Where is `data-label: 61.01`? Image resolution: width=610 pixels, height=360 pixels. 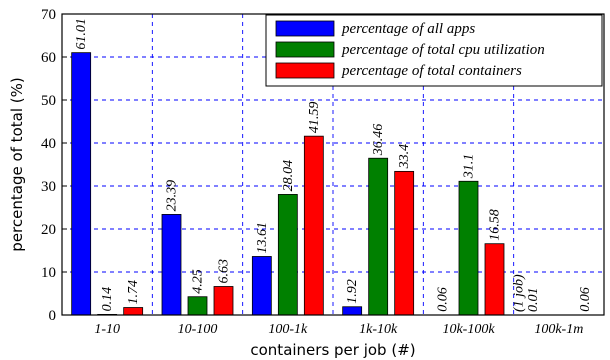
data-label: 61.01 is located at coordinates (81, 34).